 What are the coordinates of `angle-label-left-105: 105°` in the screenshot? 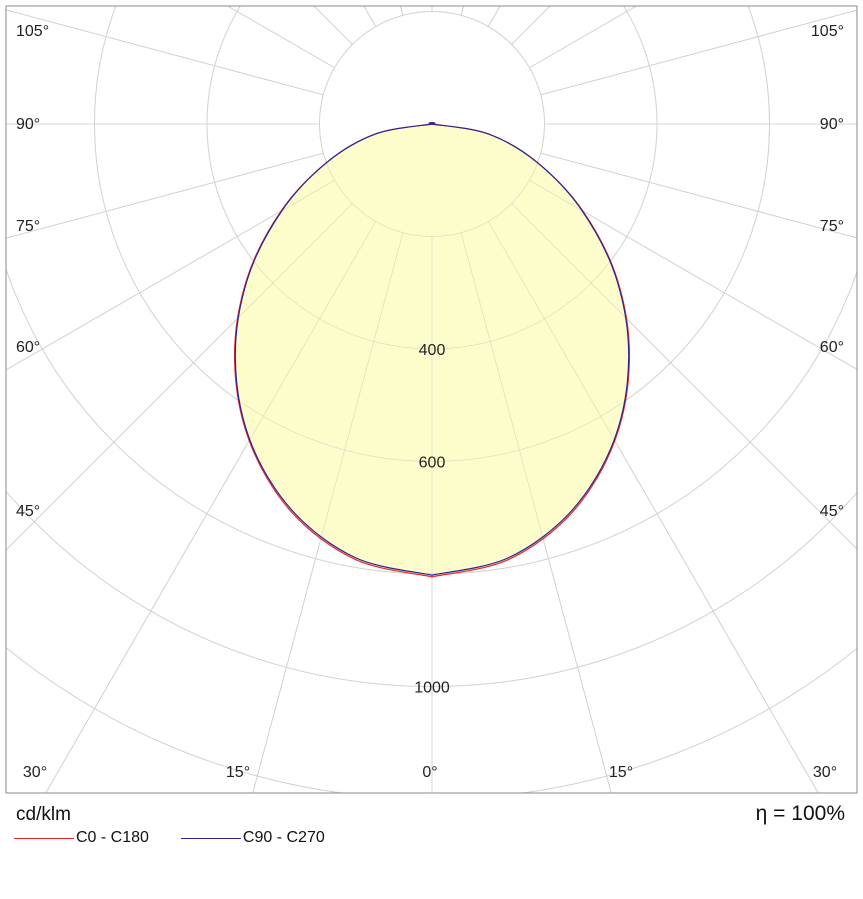 It's located at (32, 31).